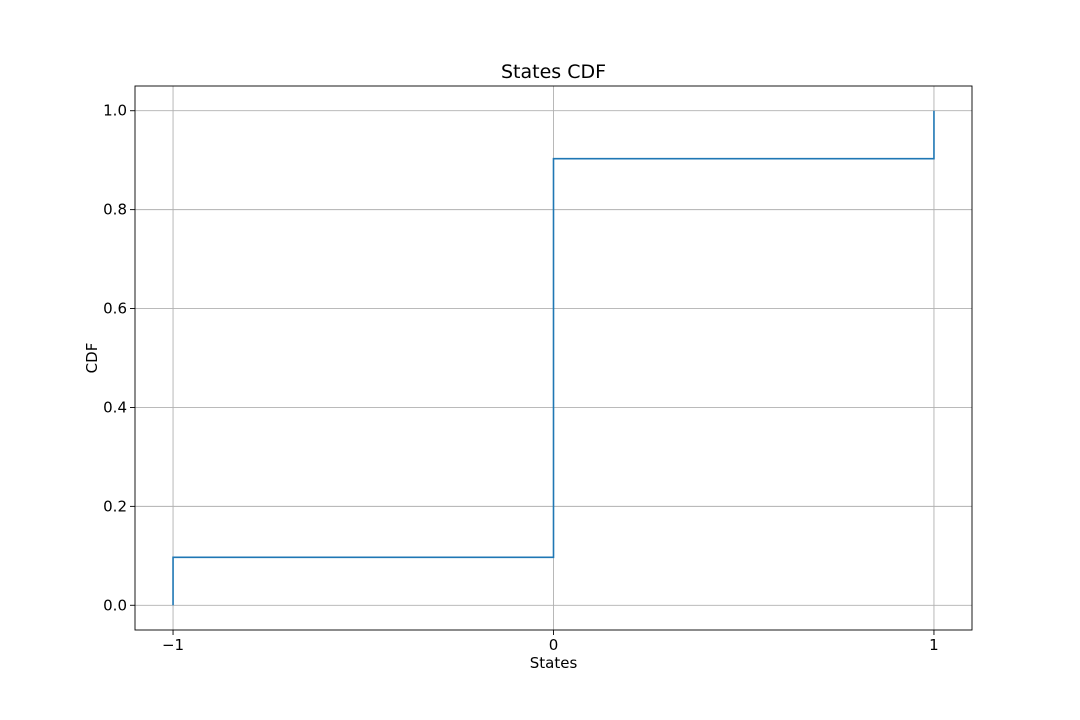 The width and height of the screenshot is (1080, 720). I want to click on y-tick-label: 0.2, so click(115, 506).